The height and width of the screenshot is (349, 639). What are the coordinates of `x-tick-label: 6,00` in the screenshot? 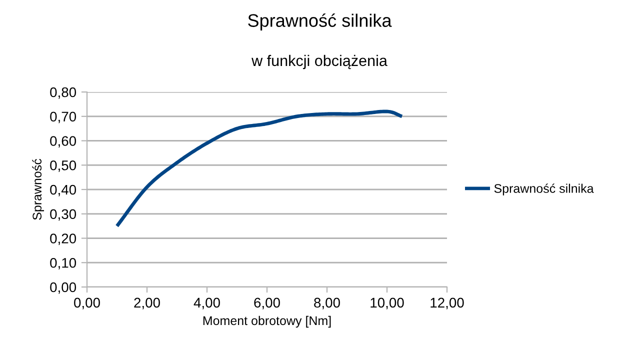 It's located at (267, 304).